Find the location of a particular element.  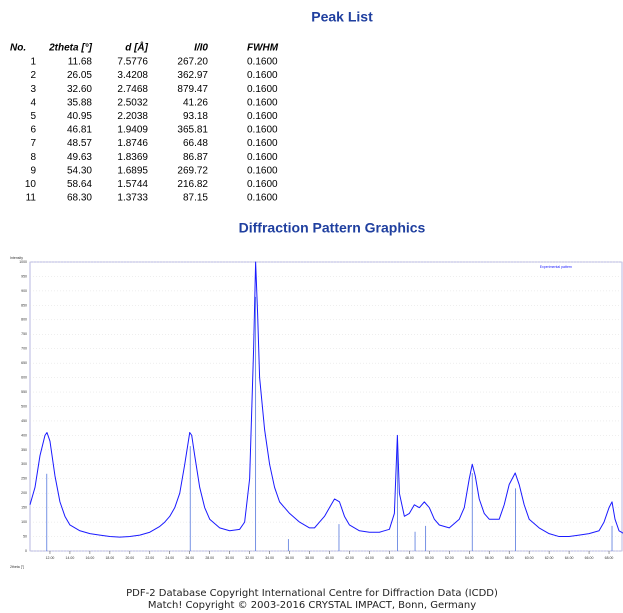

x-tick-label: 24.00 is located at coordinates (169, 558).